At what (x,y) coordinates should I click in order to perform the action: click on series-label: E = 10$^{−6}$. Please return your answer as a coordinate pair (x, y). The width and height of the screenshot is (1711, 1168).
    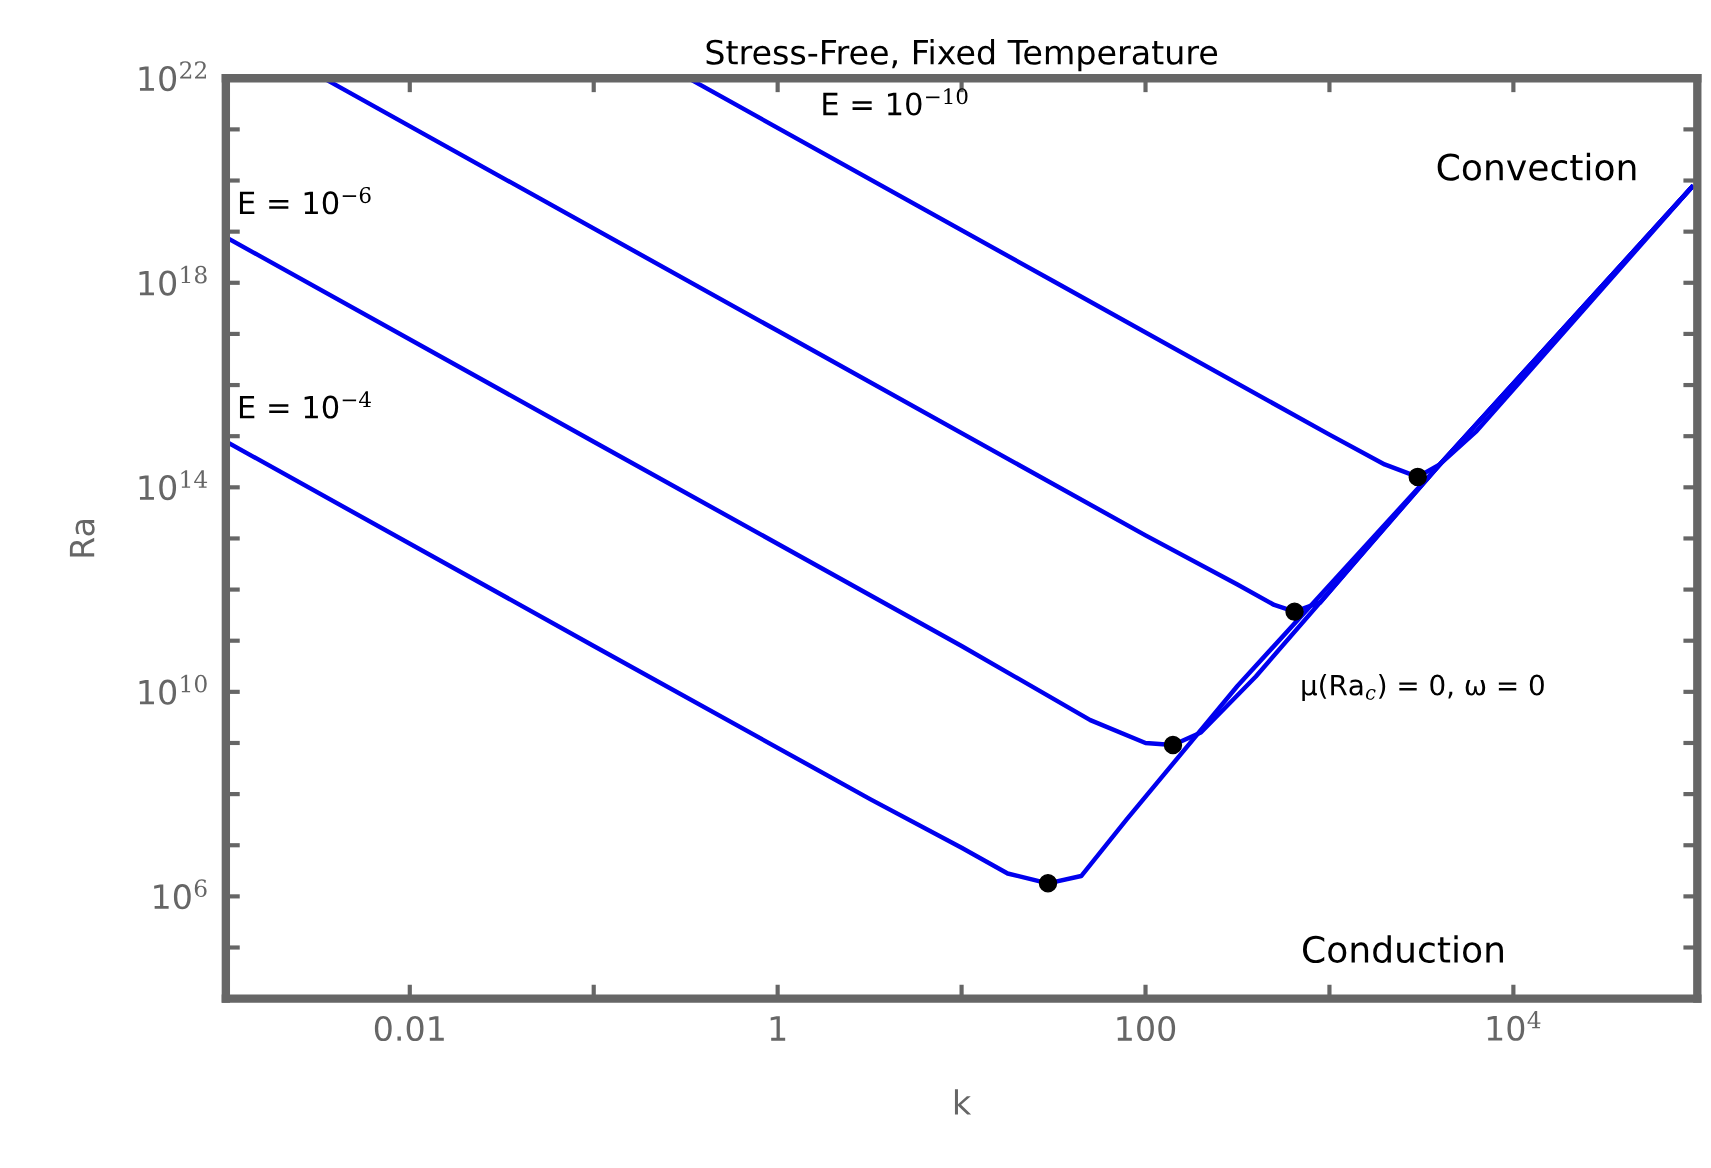
    Looking at the image, I should click on (305, 200).